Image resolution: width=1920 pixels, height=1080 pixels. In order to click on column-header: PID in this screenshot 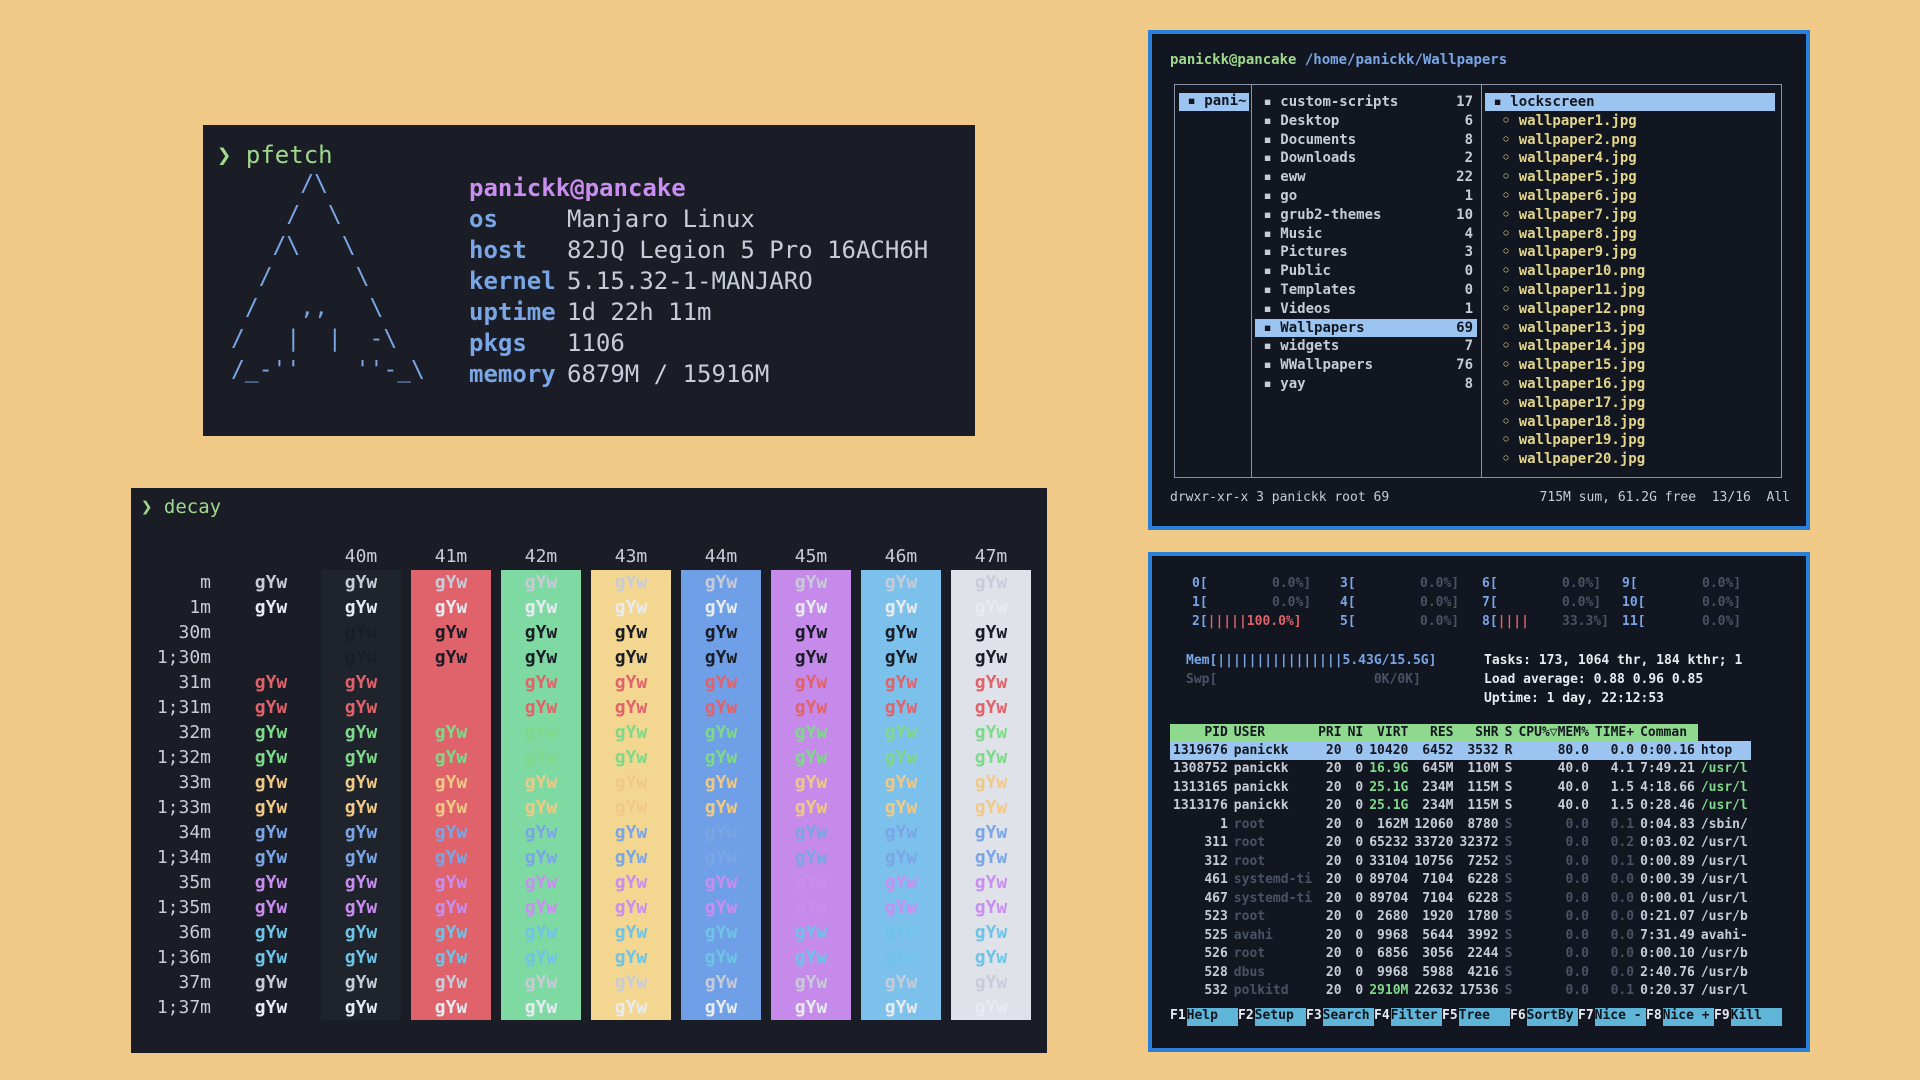, I will do `click(1200, 732)`.